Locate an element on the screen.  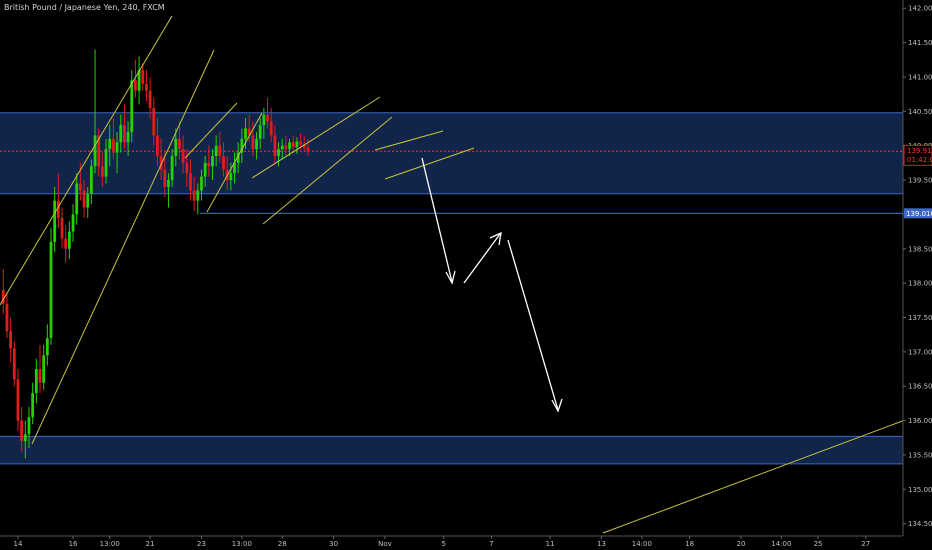
arrow-head is located at coordinates (450, 277).